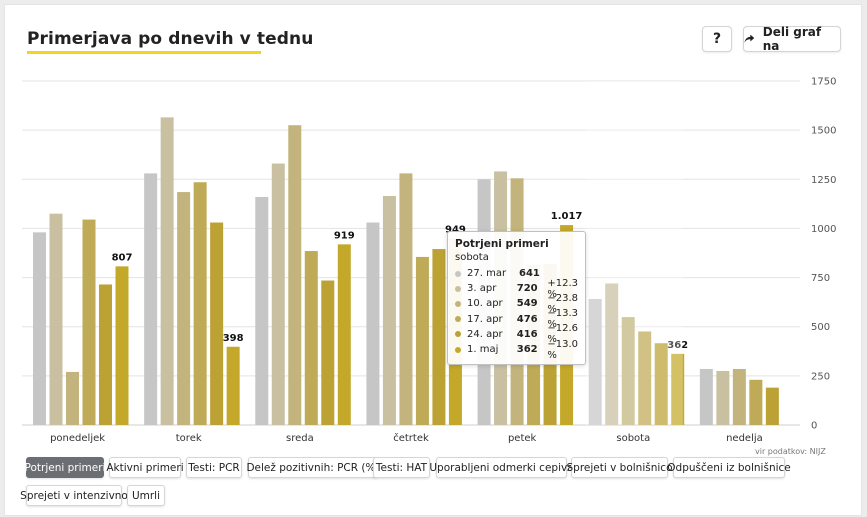 The height and width of the screenshot is (517, 867). I want to click on tooltip-change: −13.3 %, so click(562, 319).